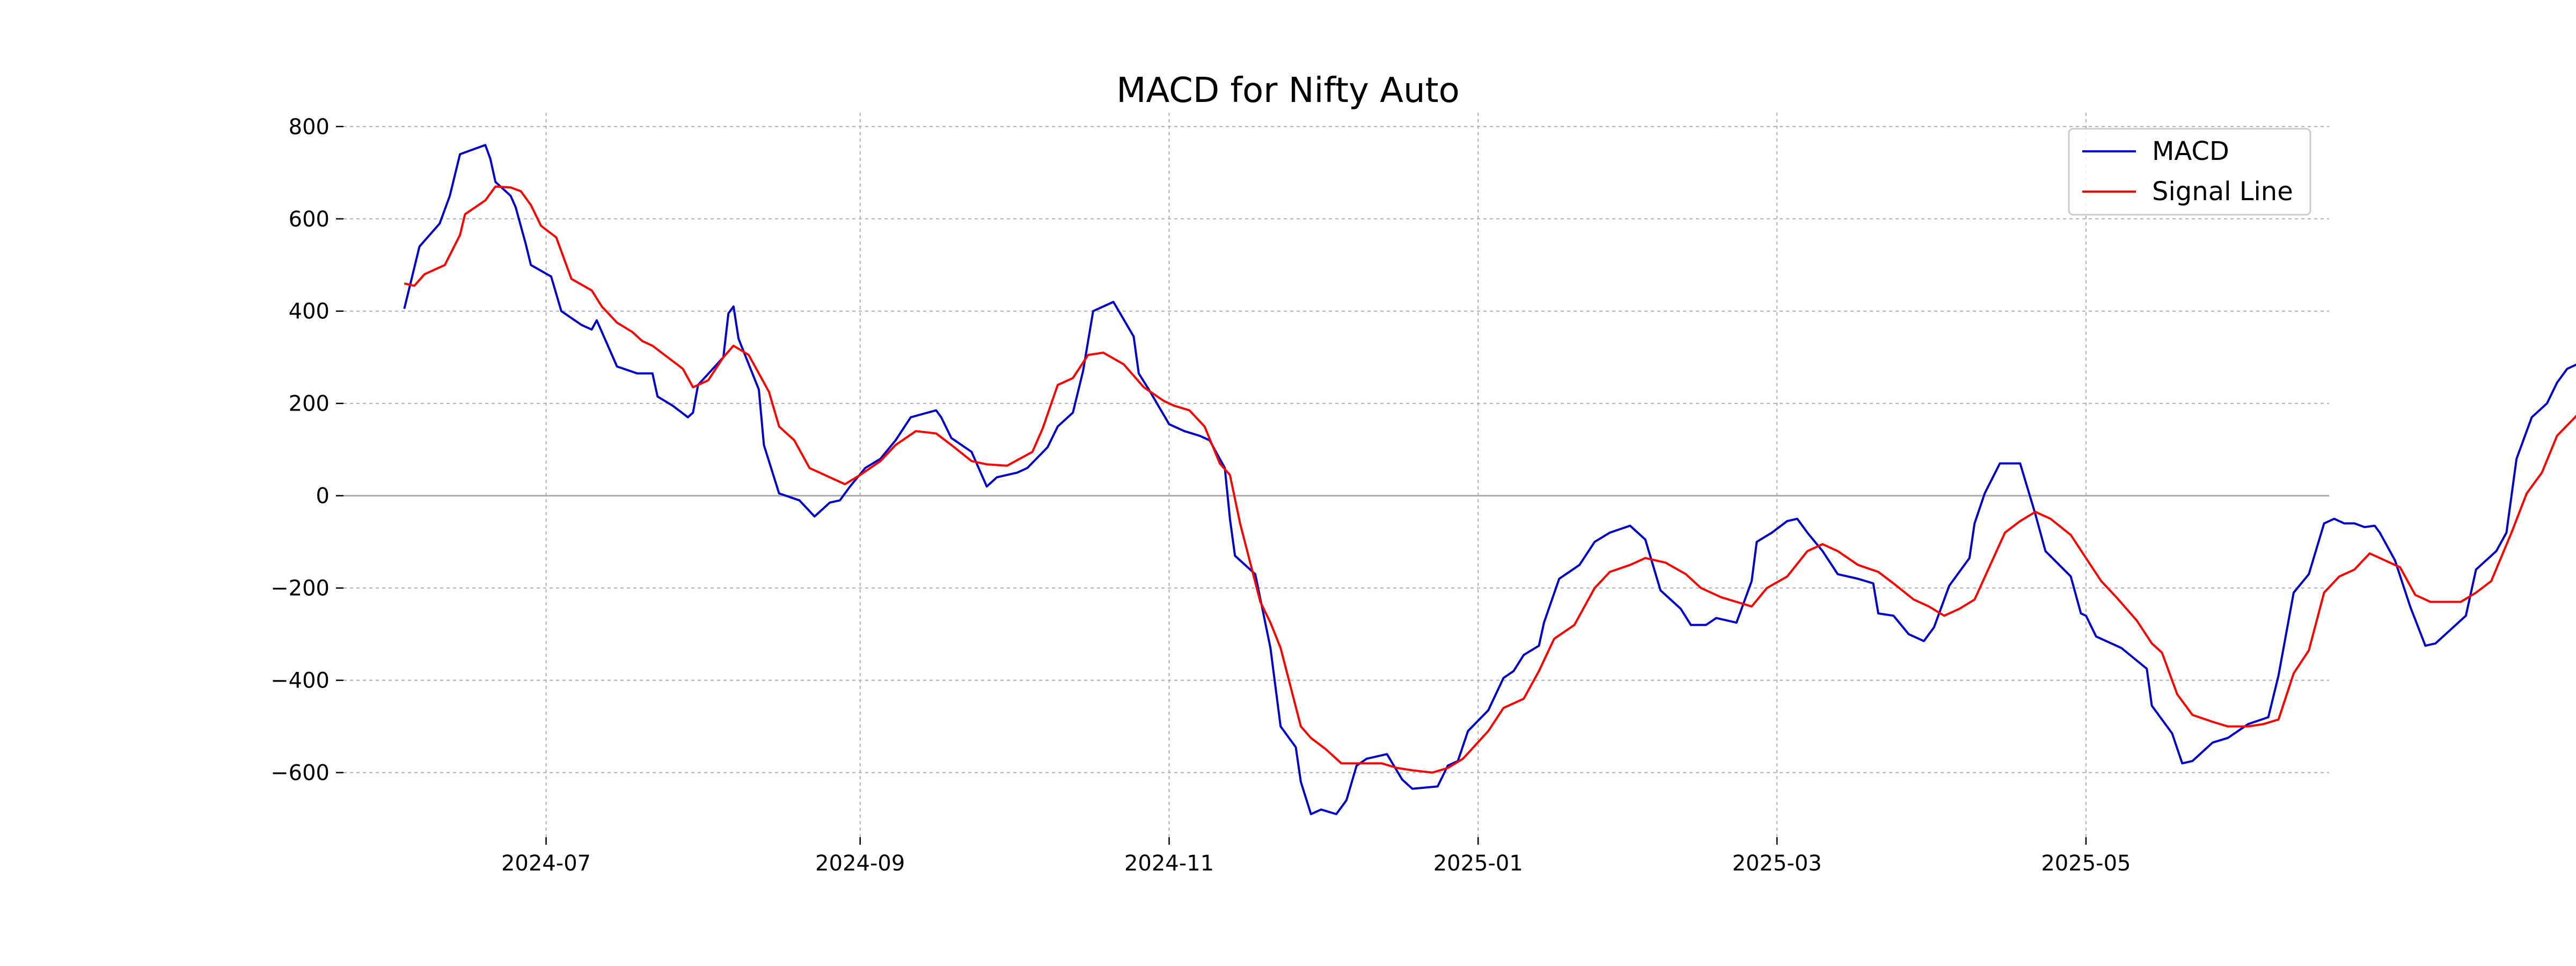 The image size is (2576, 966). What do you see at coordinates (300, 773) in the screenshot?
I see `y-tick-label: −600` at bounding box center [300, 773].